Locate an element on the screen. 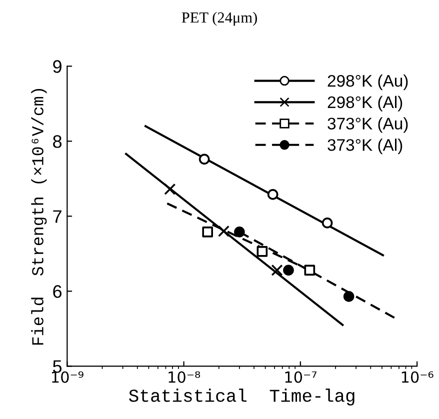 Image resolution: width=439 pixels, height=419 pixels. legend-label: 298°K (Al) is located at coordinates (365, 104).